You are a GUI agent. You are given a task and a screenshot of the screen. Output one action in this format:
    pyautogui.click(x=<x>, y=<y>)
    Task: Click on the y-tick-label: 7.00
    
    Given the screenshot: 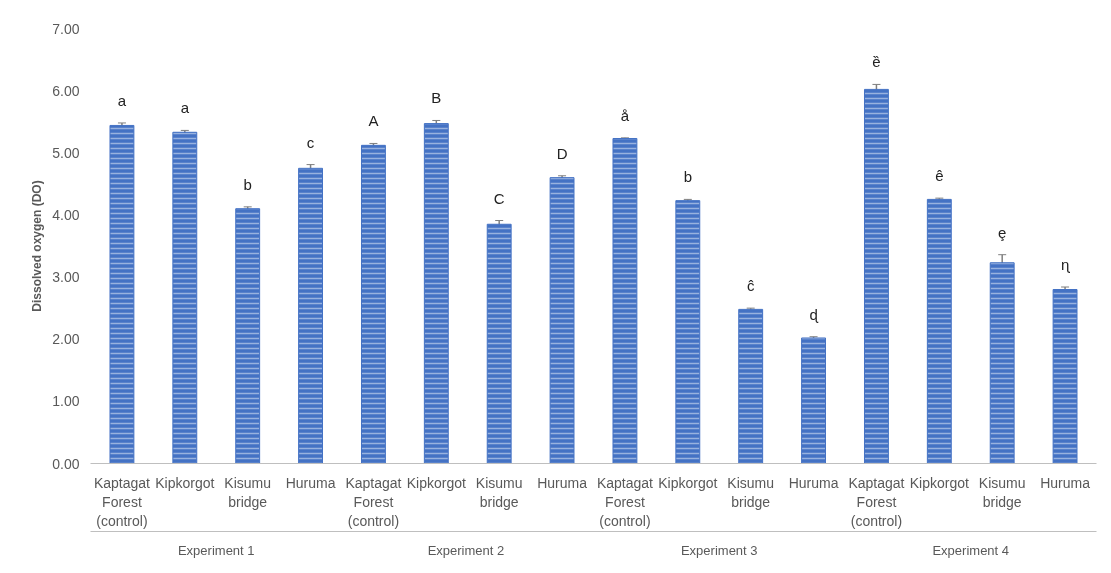 What is the action you would take?
    pyautogui.click(x=66, y=28)
    